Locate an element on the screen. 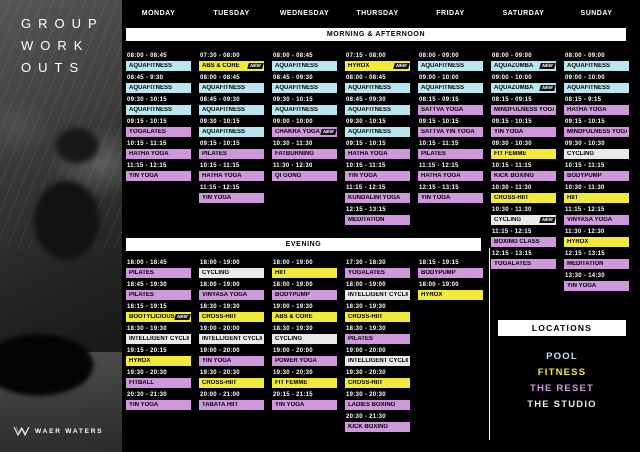 This screenshot has width=640, height=452. class-entry: 19:00 - 20:00 POWER YOGA is located at coordinates (304, 356).